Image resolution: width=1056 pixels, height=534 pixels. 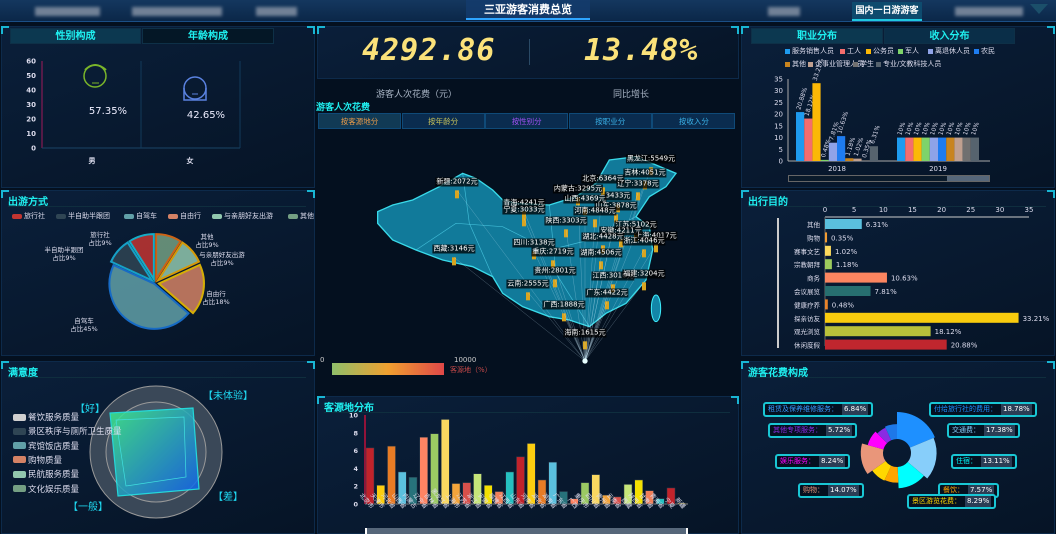 I want to click on y-tick-label: 25, so click(x=778, y=103).